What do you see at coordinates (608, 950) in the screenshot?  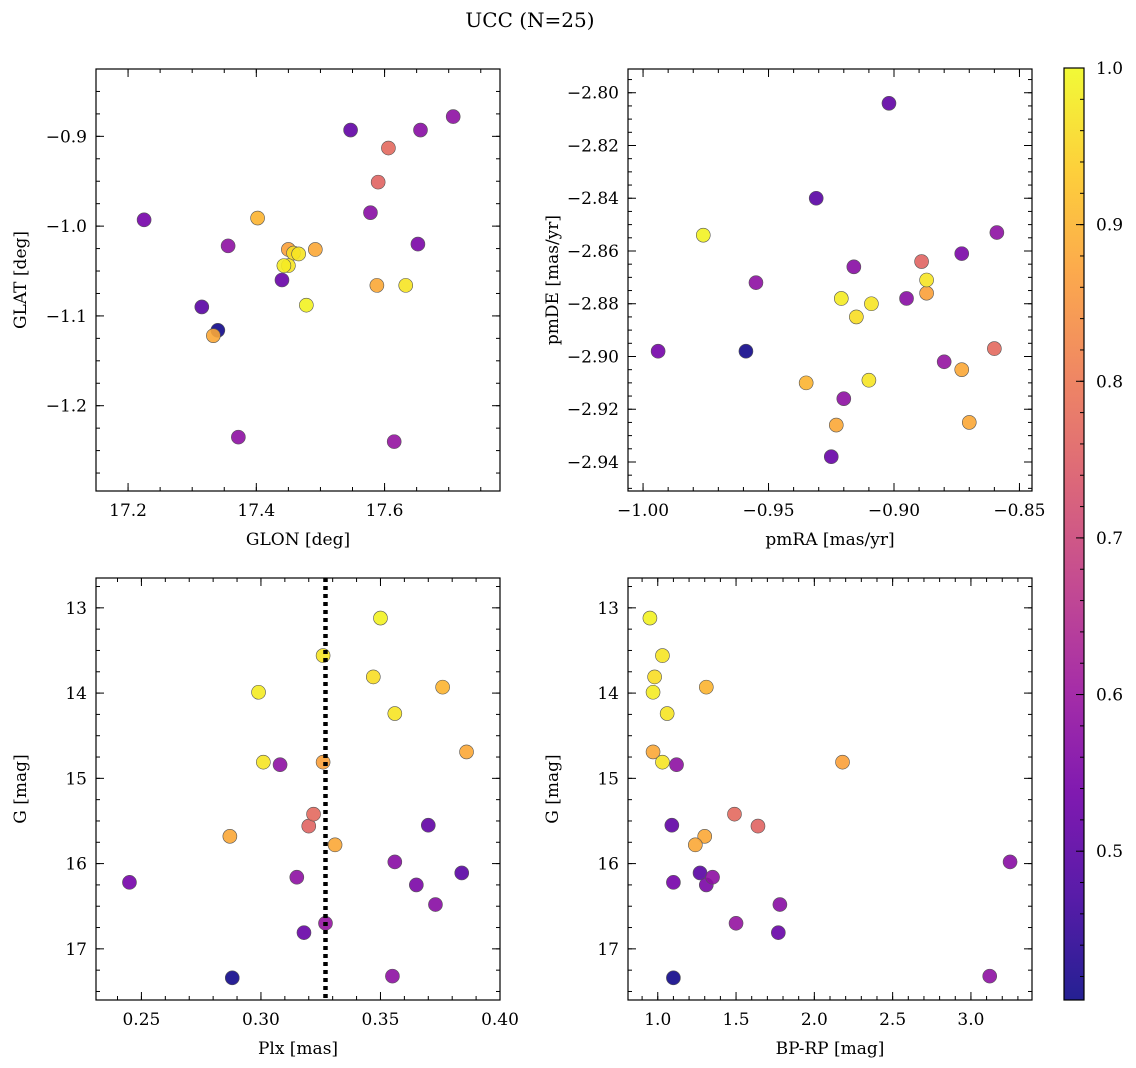 I see `y-tick-label: 17` at bounding box center [608, 950].